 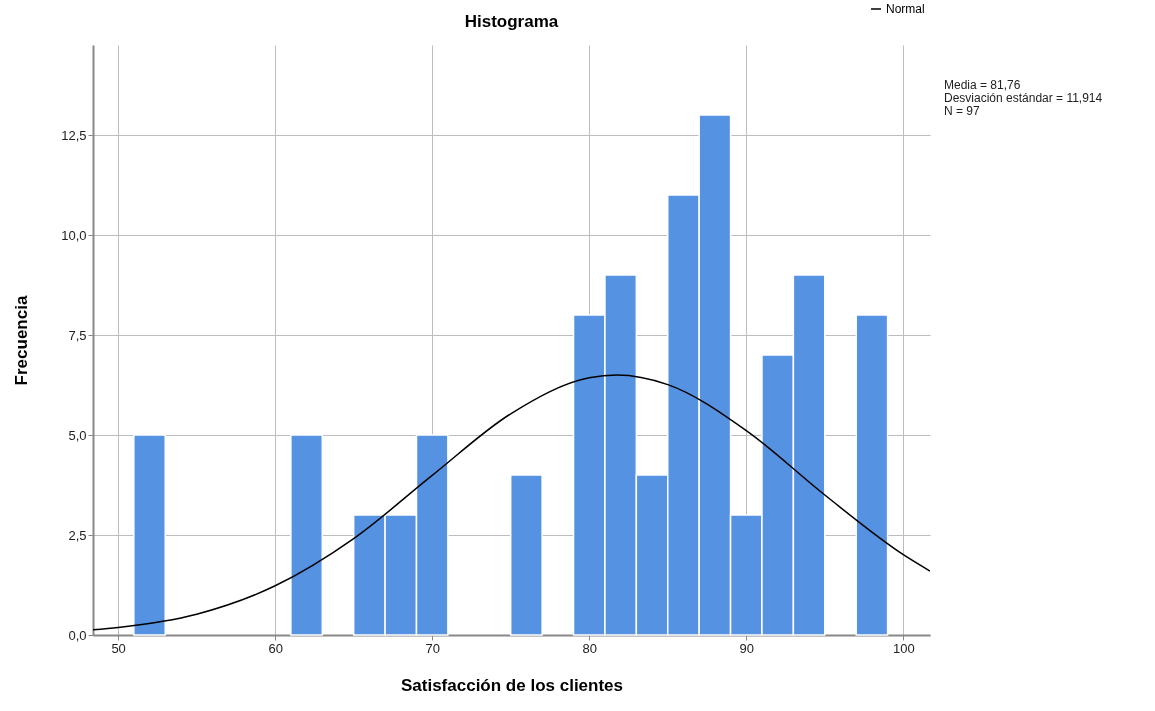 What do you see at coordinates (512, 685) in the screenshot?
I see `x-axis-title: Satisfacción de los clientes` at bounding box center [512, 685].